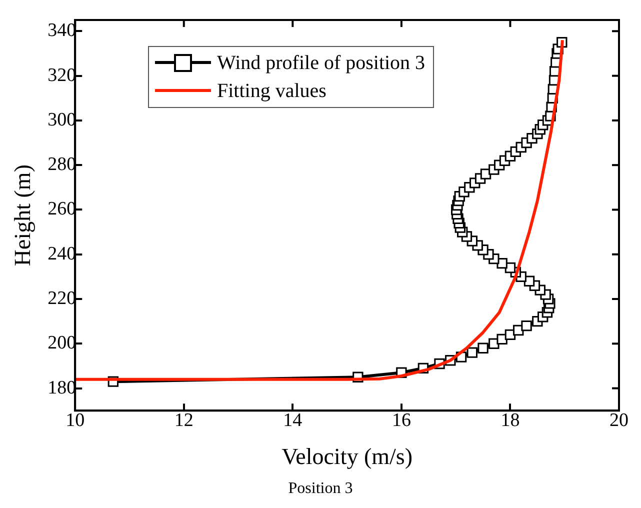 This screenshot has height=508, width=641. I want to click on legend-label: Fitting values, so click(271, 91).